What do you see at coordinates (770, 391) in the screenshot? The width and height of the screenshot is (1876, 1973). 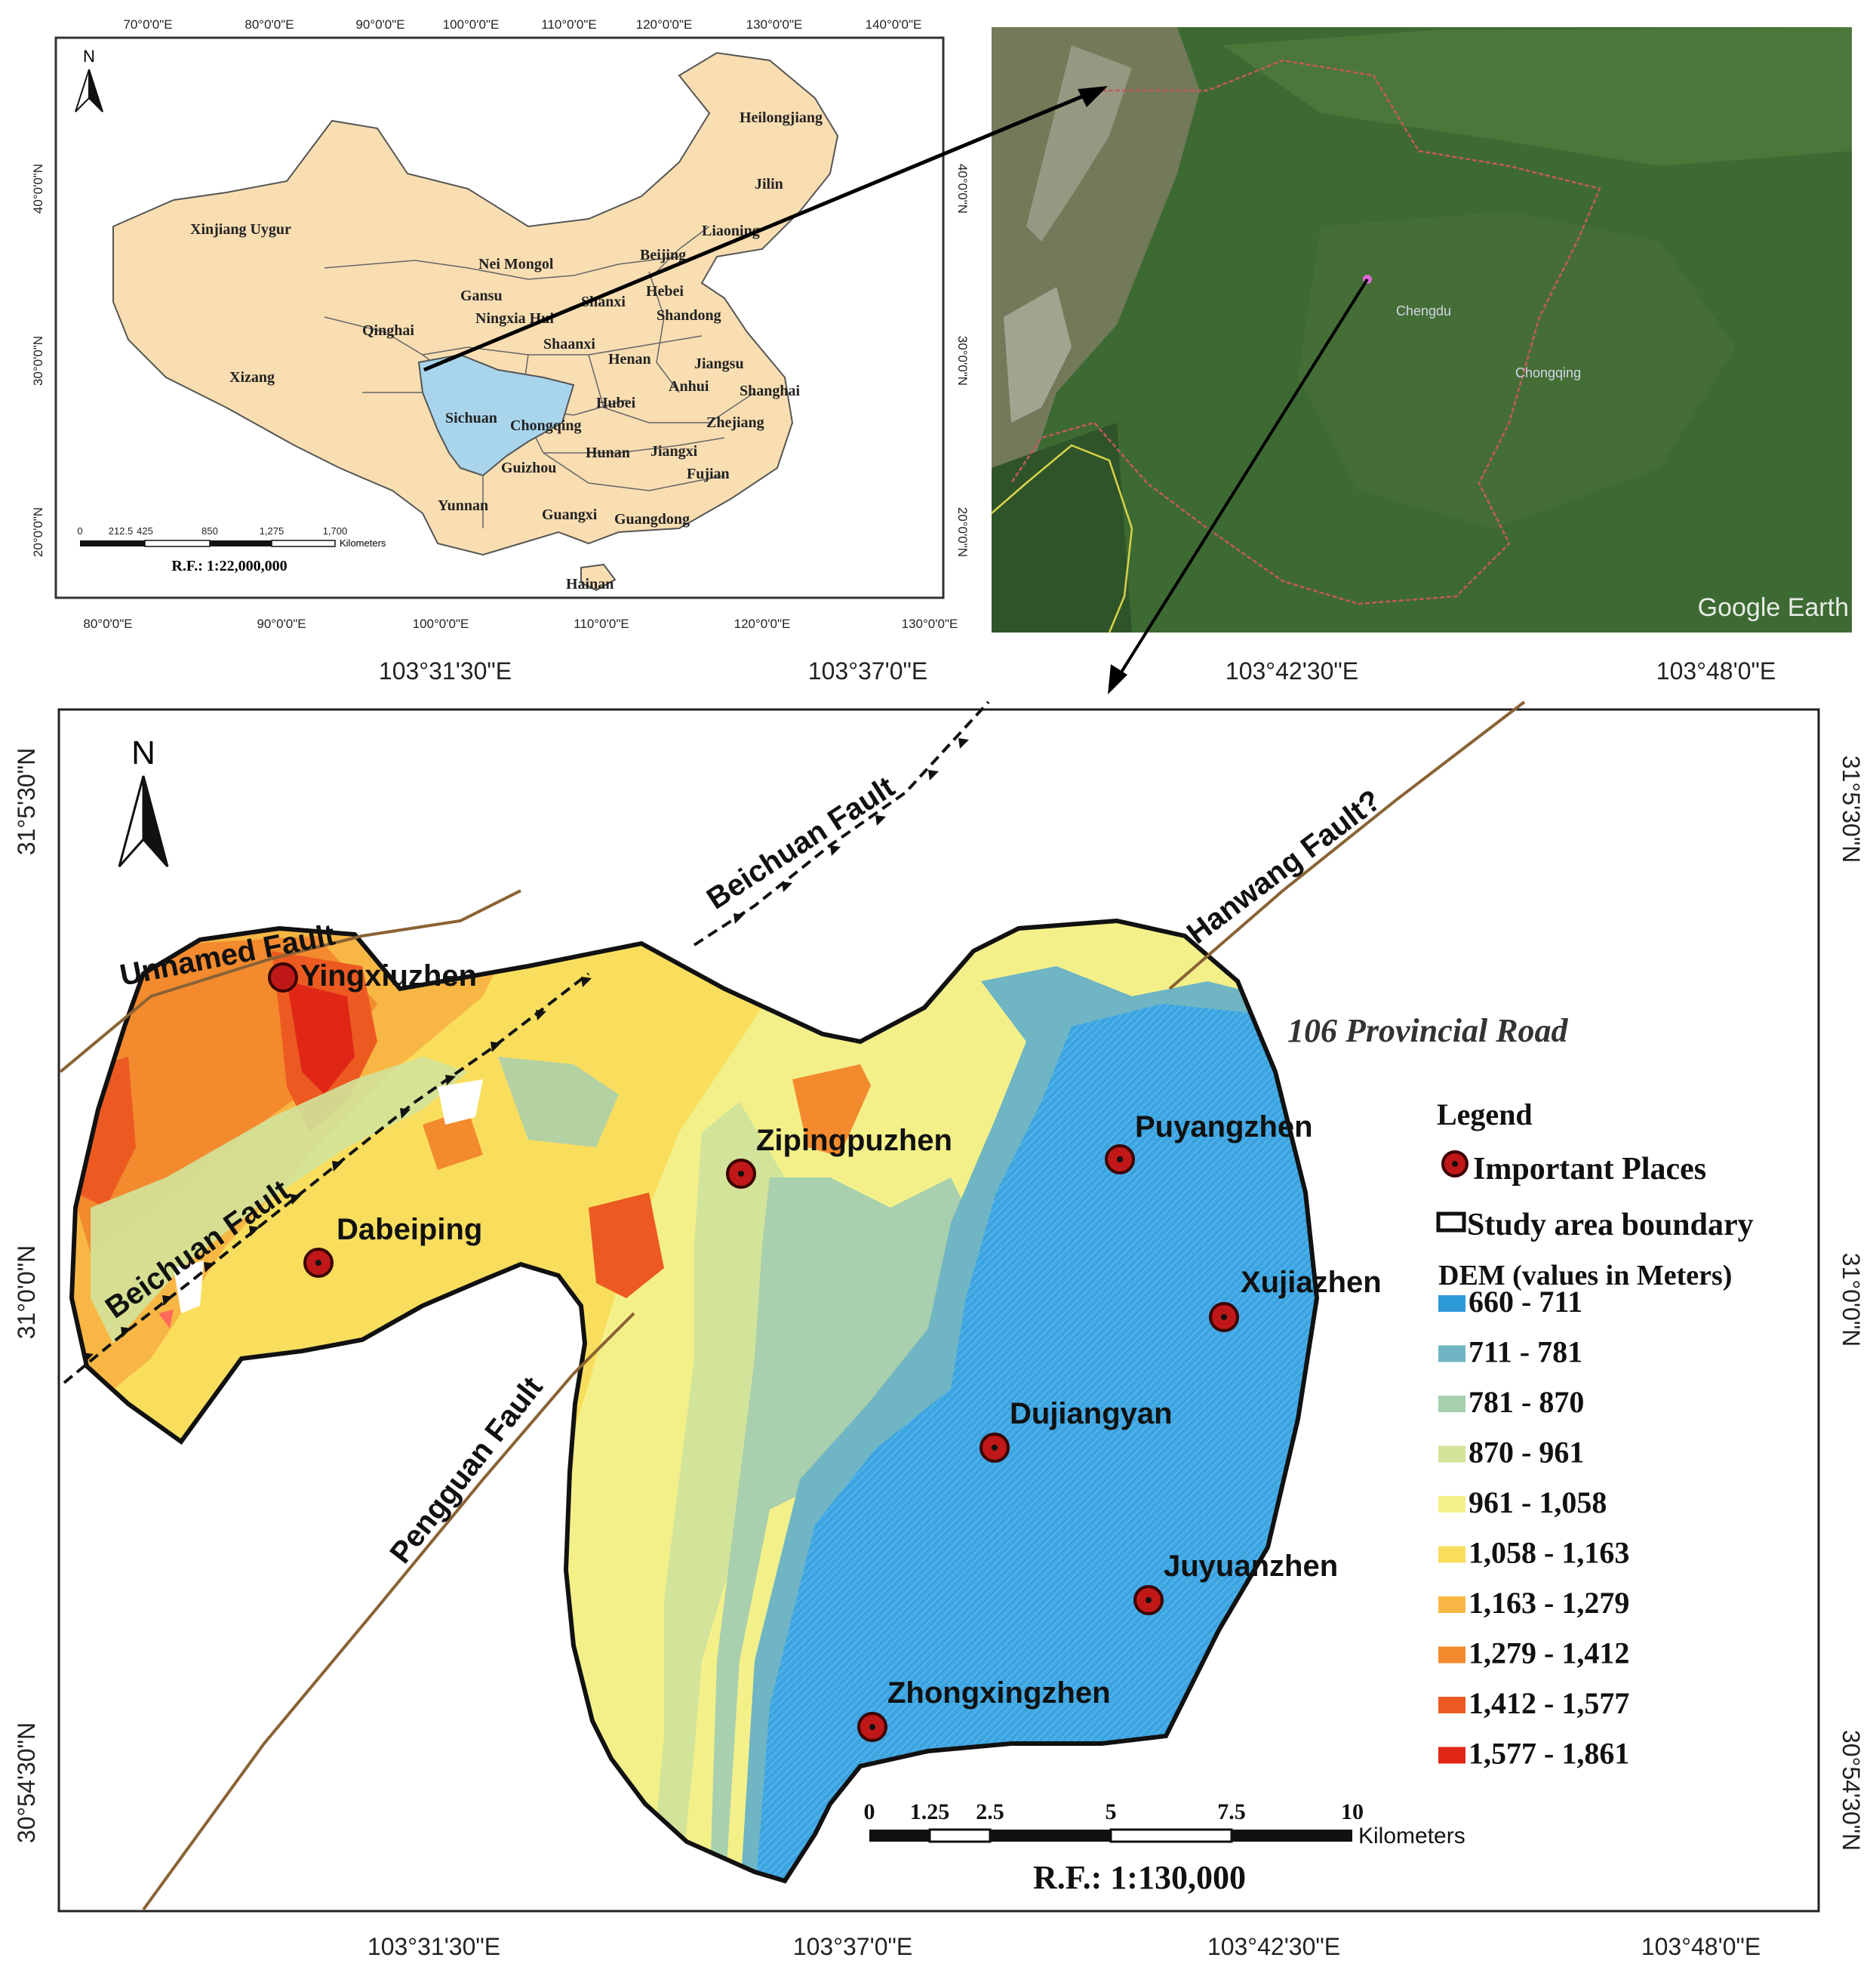 I see `province-label: Shanghai` at bounding box center [770, 391].